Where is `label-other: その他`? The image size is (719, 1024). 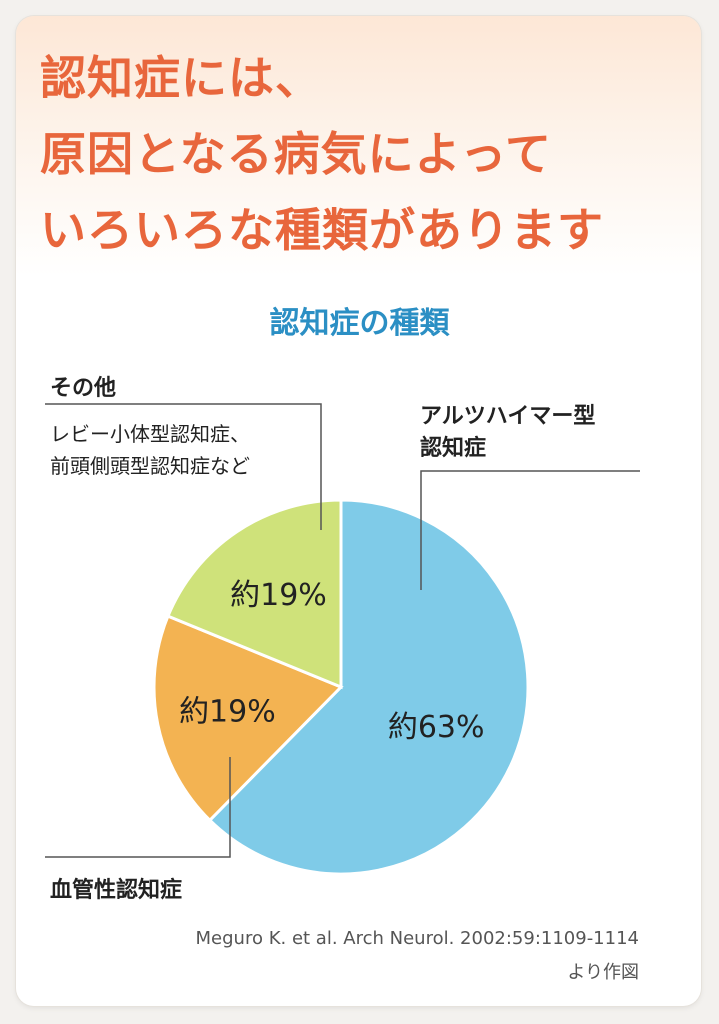 label-other: その他 is located at coordinates (83, 388).